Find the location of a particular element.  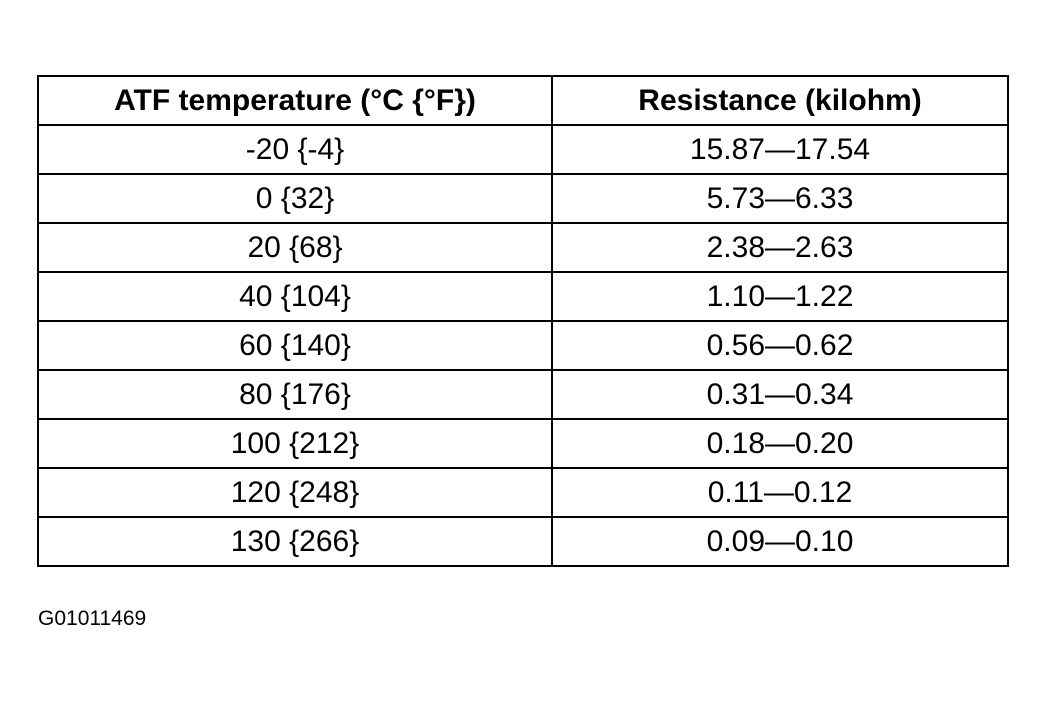

table-row: 80 {176} 0.31—0.34 is located at coordinates (523, 394).